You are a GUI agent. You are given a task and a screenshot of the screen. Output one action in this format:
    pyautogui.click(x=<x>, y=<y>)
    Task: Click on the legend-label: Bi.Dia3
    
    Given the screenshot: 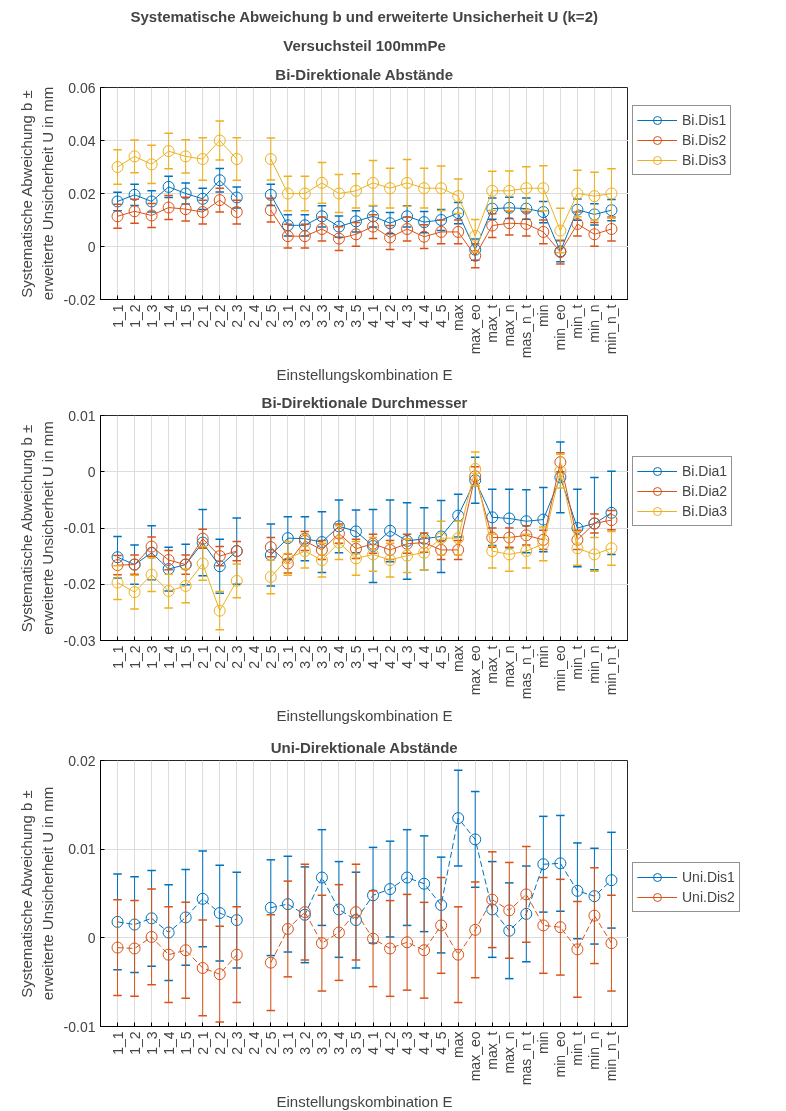 What is the action you would take?
    pyautogui.click(x=705, y=511)
    